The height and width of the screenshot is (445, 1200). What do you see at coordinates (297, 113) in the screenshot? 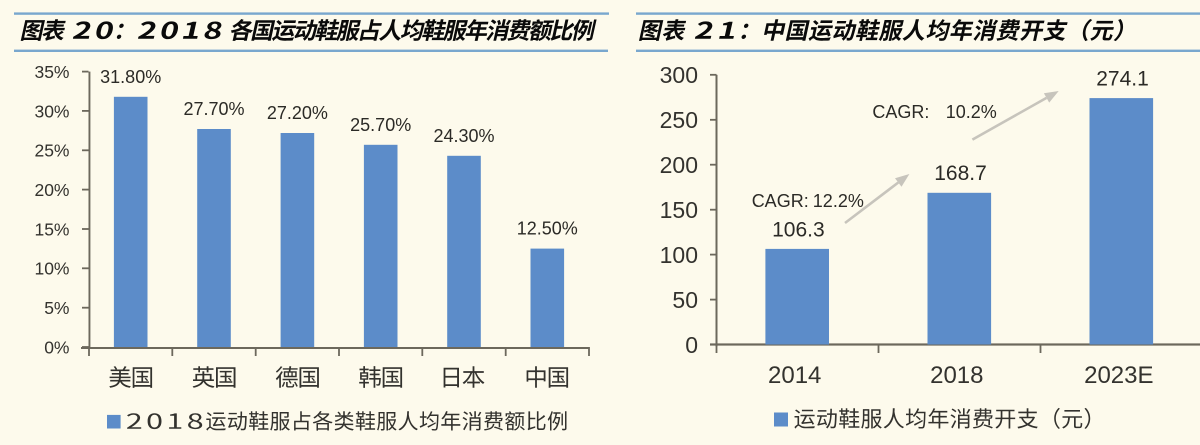
I see `svg-text: 27.20%` at bounding box center [297, 113].